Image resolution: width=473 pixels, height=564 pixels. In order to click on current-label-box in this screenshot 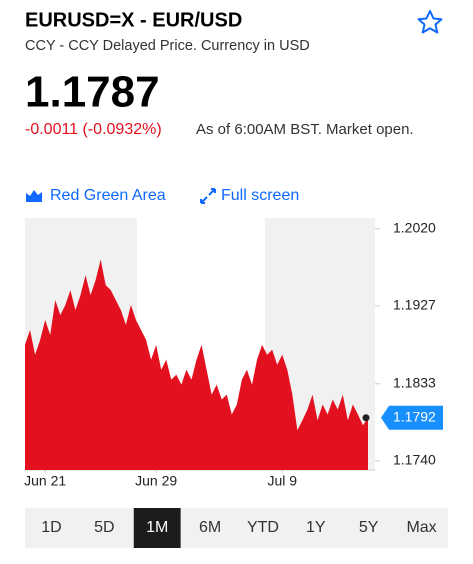, I will do `click(412, 417)`.